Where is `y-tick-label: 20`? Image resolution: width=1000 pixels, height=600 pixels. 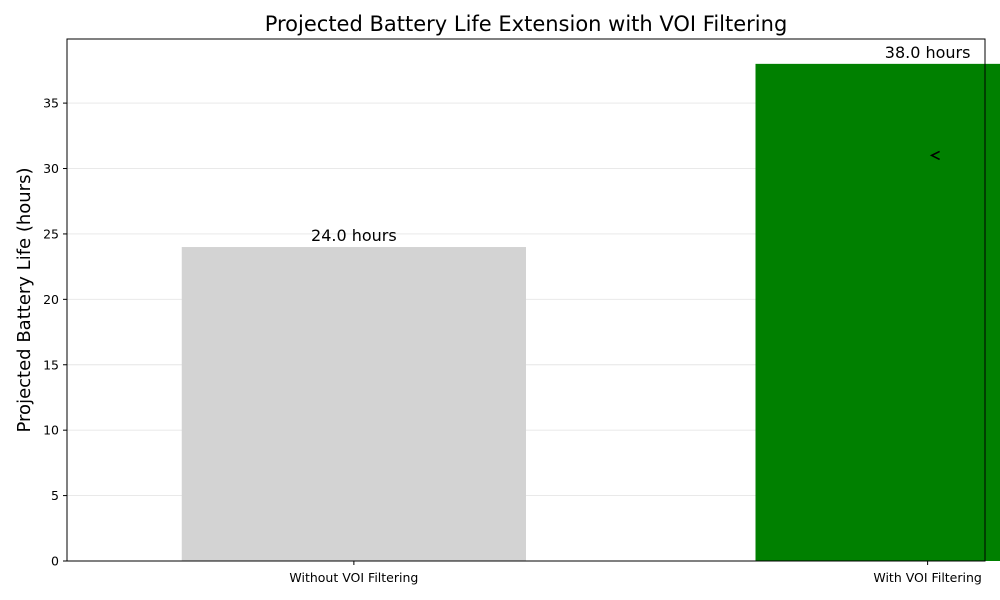
y-tick-label: 20 is located at coordinates (51, 299).